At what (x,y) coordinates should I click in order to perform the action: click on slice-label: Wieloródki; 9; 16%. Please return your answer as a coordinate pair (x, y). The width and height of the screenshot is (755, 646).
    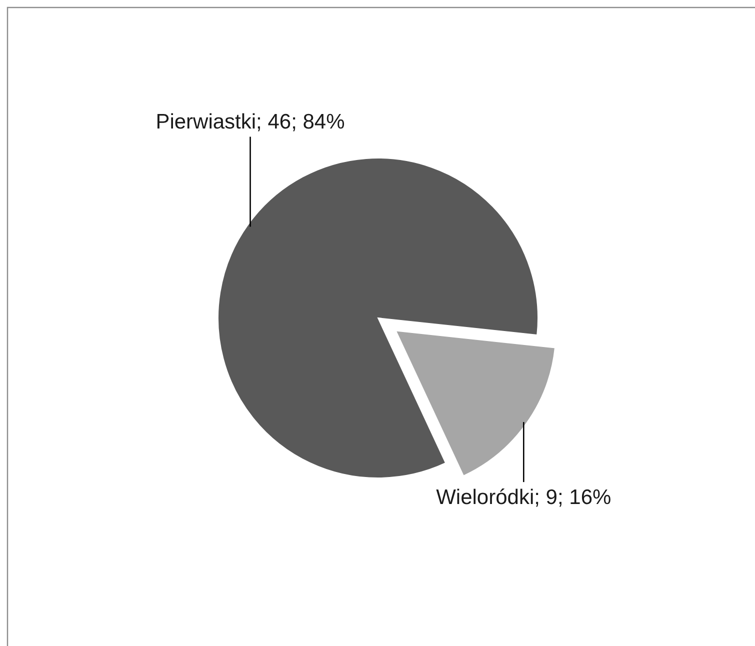
    Looking at the image, I should click on (524, 498).